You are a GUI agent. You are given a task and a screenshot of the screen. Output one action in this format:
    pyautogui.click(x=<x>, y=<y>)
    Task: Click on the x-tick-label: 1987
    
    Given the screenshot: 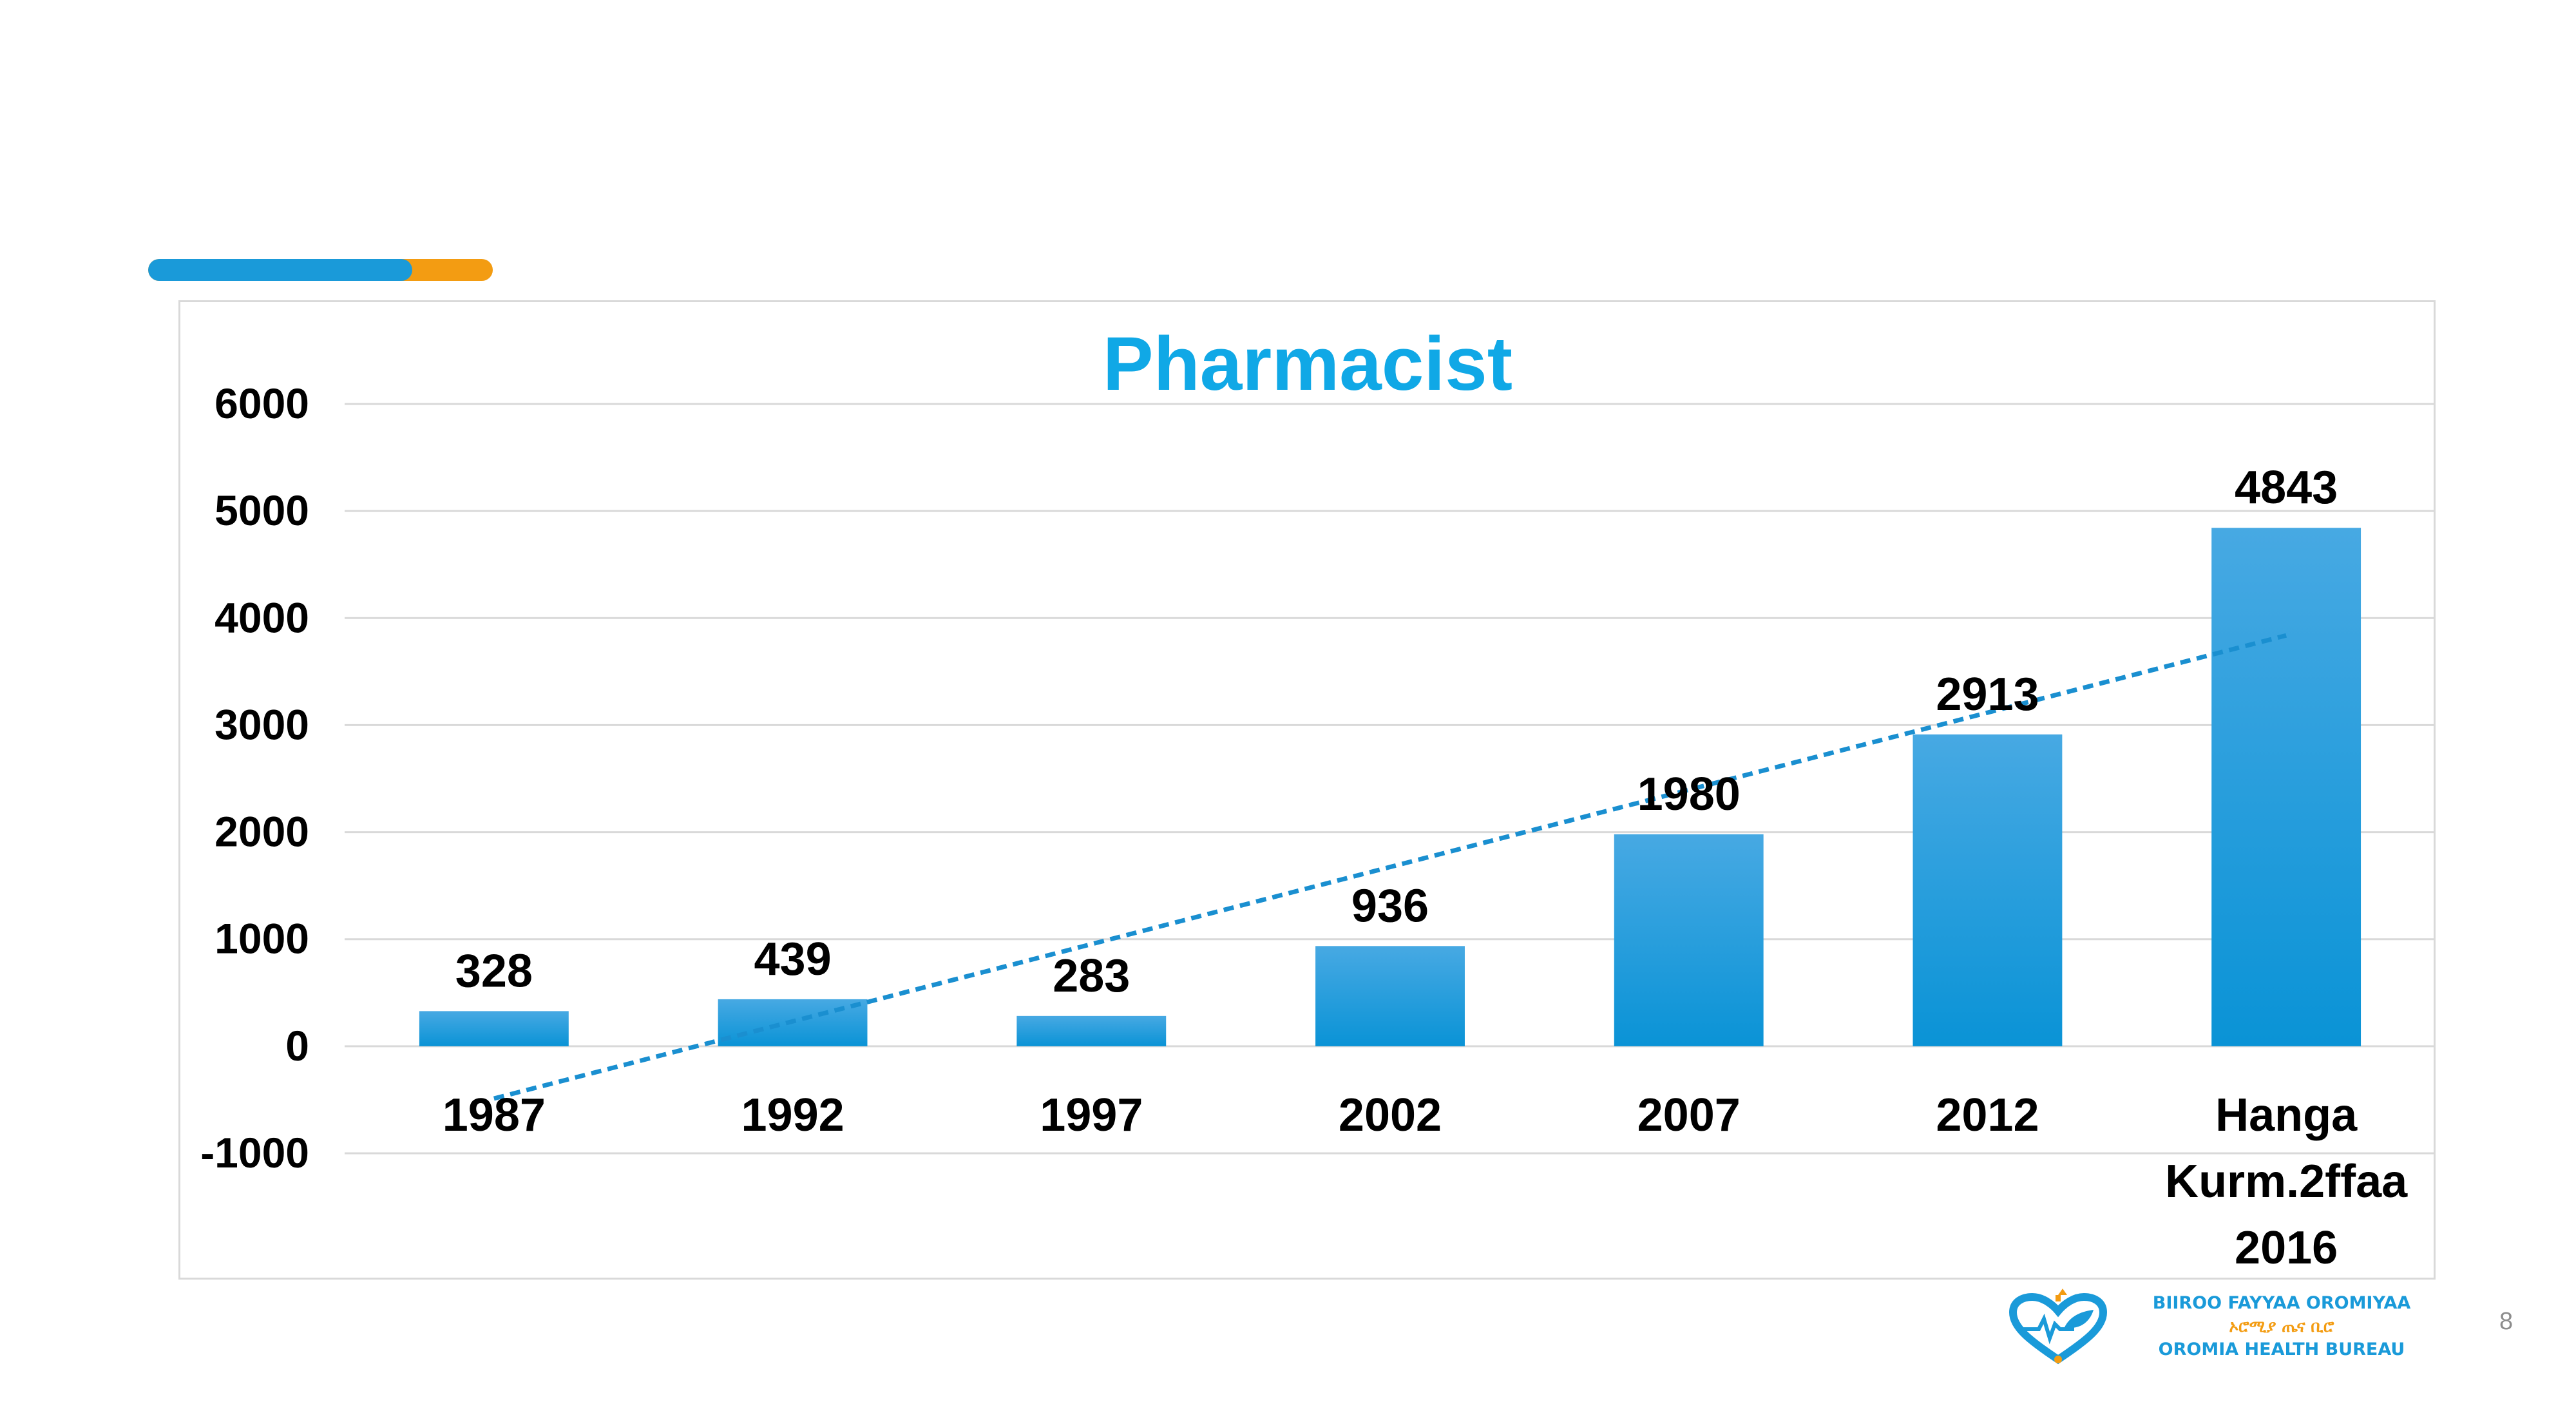 What is the action you would take?
    pyautogui.click(x=494, y=1115)
    